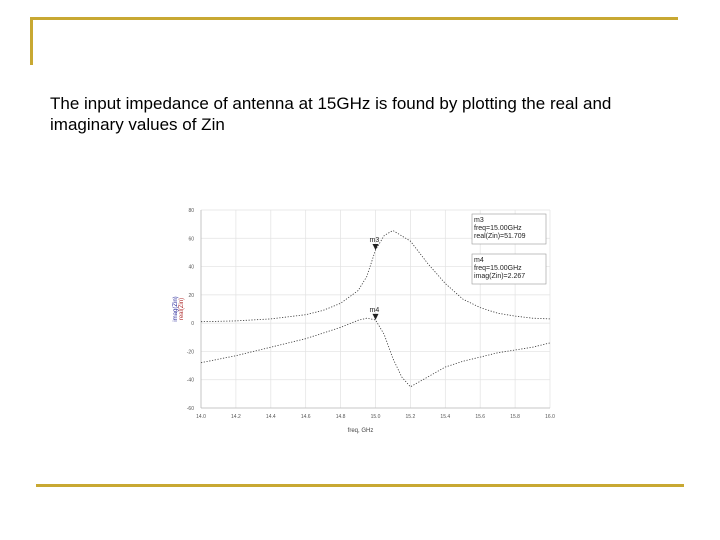 This screenshot has width=720, height=540. Describe the element at coordinates (190, 352) in the screenshot. I see `y-tick-label: -20` at that location.